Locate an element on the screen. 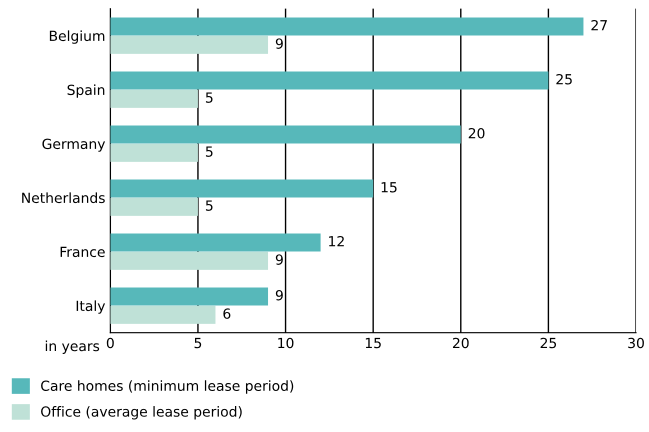  x-tick-label: 5 is located at coordinates (198, 343).